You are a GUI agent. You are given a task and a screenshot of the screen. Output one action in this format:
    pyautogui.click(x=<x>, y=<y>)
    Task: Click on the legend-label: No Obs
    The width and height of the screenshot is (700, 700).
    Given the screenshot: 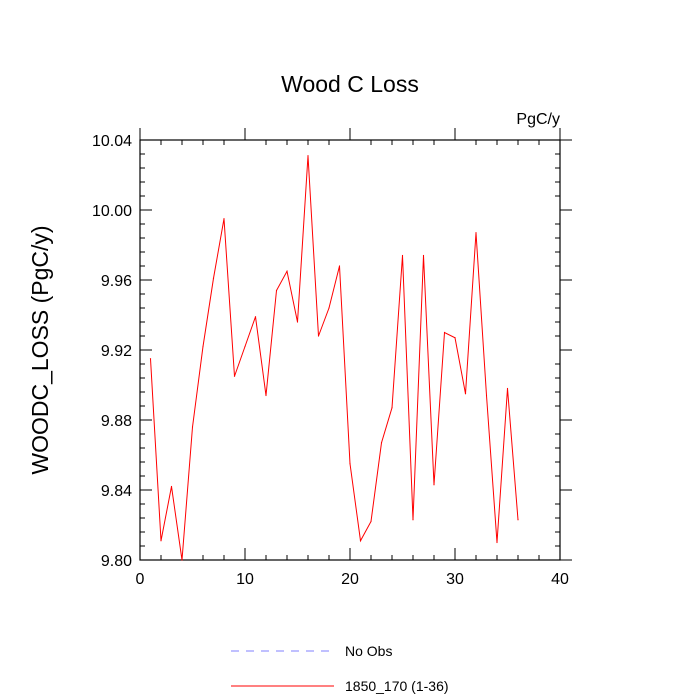 What is the action you would take?
    pyautogui.click(x=368, y=651)
    